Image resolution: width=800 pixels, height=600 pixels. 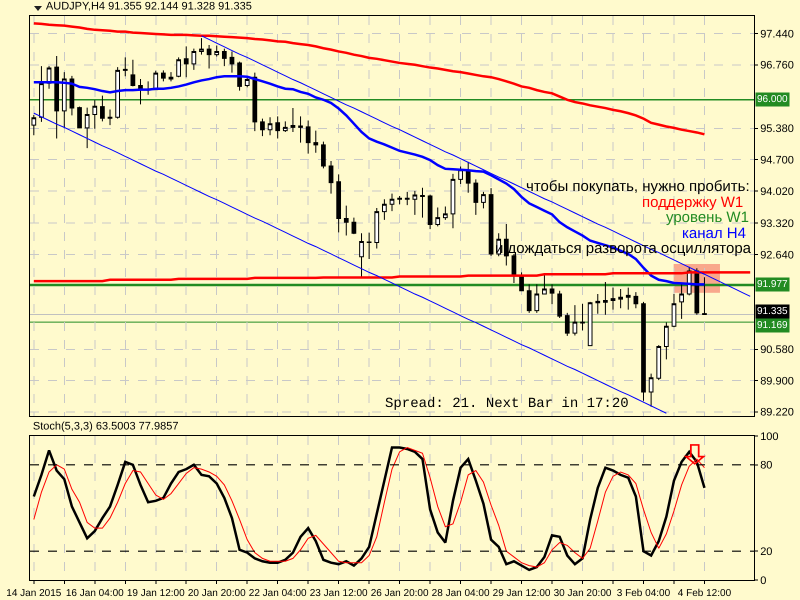 I want to click on line-series, so click(x=392, y=276).